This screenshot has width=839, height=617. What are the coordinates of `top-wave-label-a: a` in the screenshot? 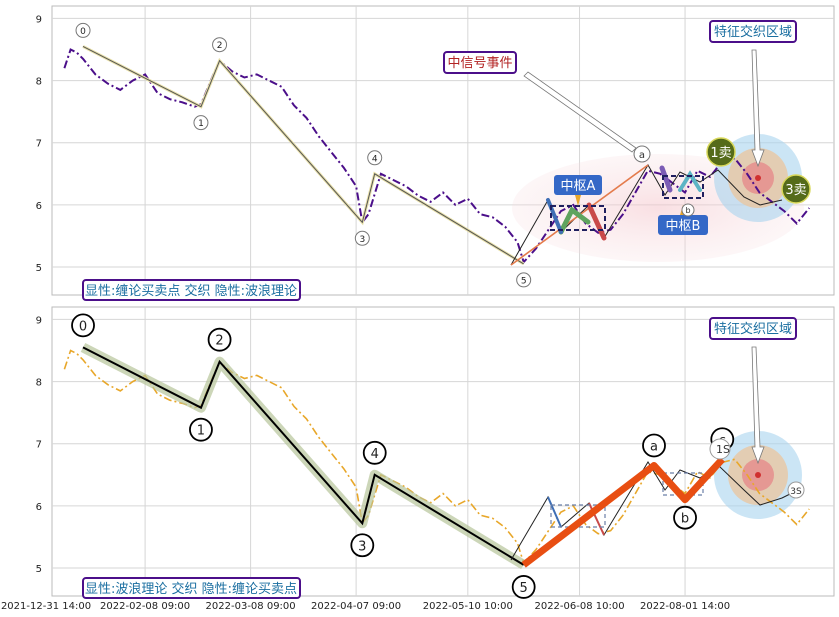 It's located at (642, 154).